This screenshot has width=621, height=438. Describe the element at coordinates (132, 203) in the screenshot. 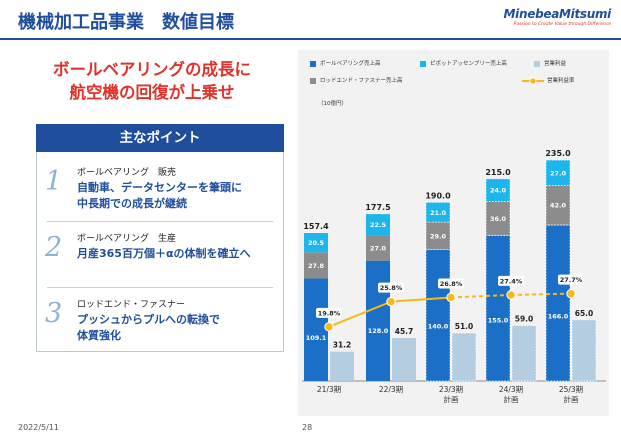

I see `point-body-line: 中長期での成長が継続` at that location.